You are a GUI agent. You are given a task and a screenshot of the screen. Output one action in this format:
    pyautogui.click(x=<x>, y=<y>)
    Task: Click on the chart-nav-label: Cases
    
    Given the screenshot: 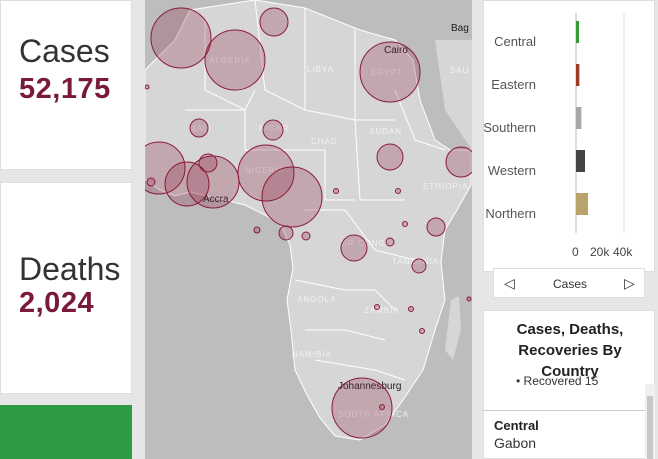 What is the action you would take?
    pyautogui.click(x=569, y=284)
    